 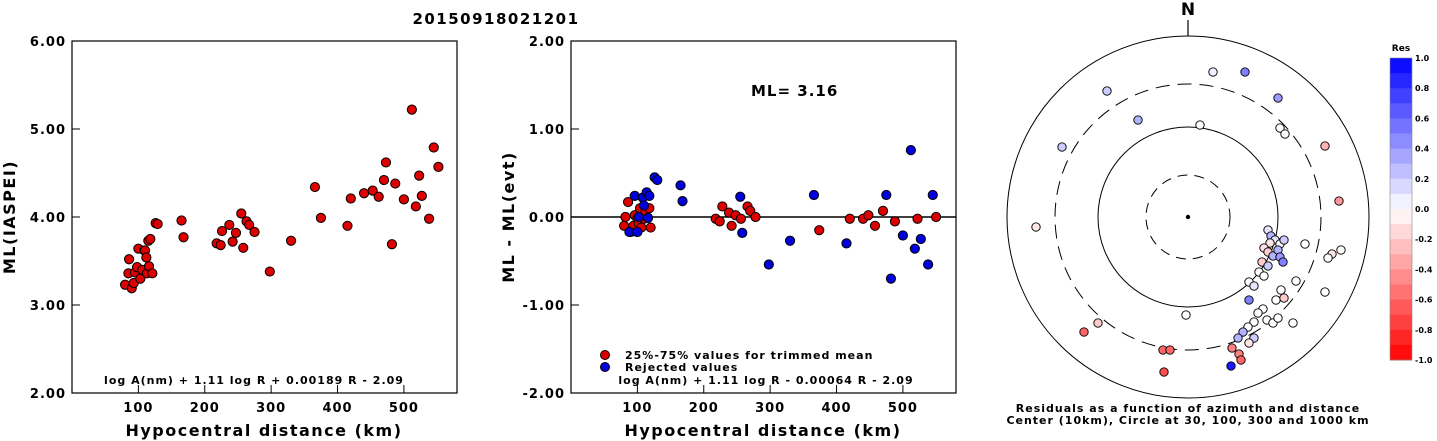 I want to click on cd1-xtick-label: 400, so click(x=836, y=408).